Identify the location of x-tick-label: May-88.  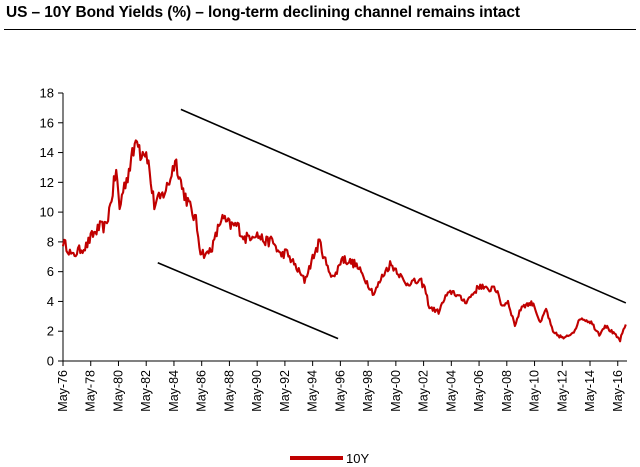
(229, 391).